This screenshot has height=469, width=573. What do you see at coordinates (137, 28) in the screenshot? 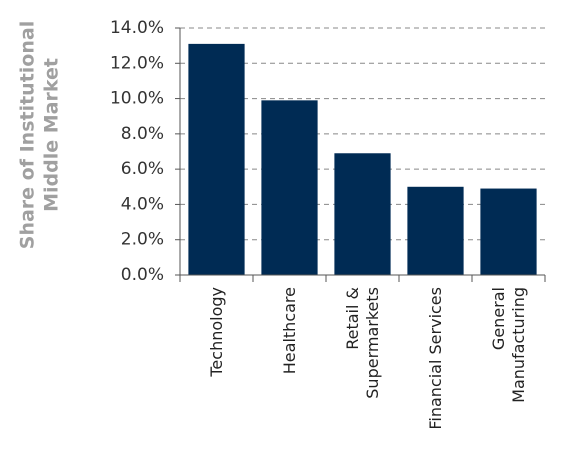
I see `y-tick-label: 14.0%` at bounding box center [137, 28].